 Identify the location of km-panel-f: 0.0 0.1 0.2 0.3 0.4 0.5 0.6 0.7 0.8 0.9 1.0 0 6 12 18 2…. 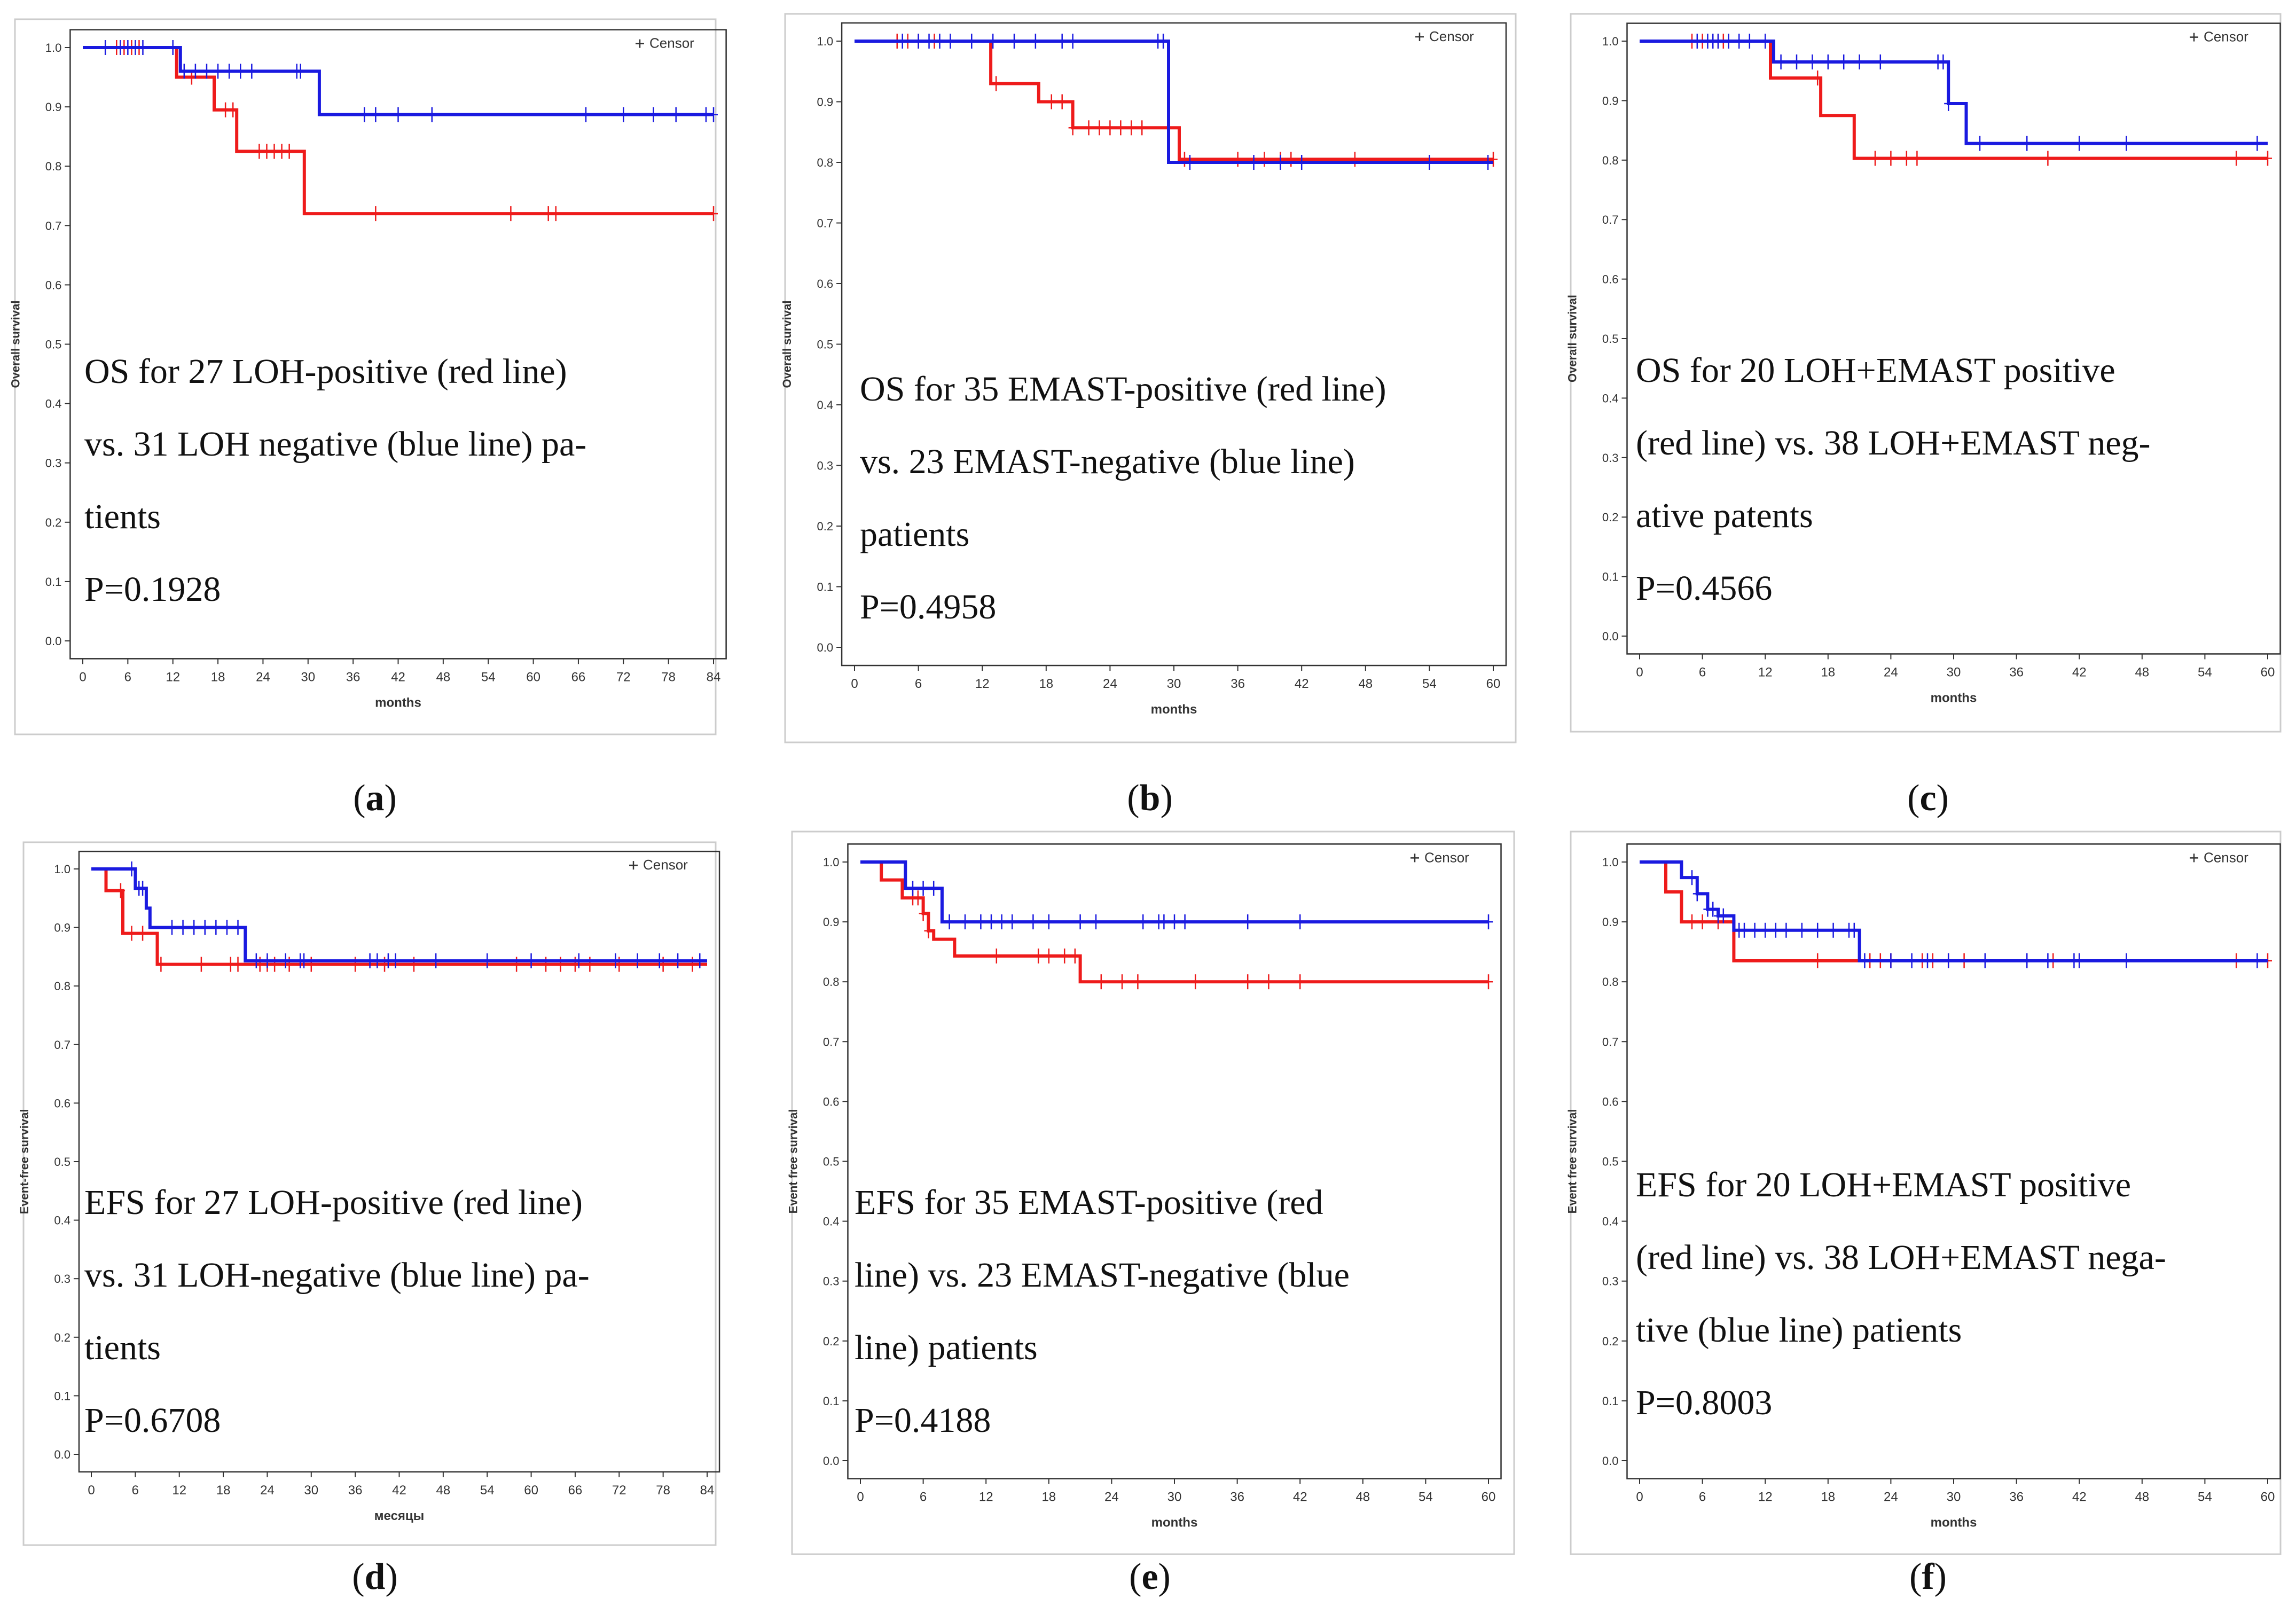
(1924, 1213).